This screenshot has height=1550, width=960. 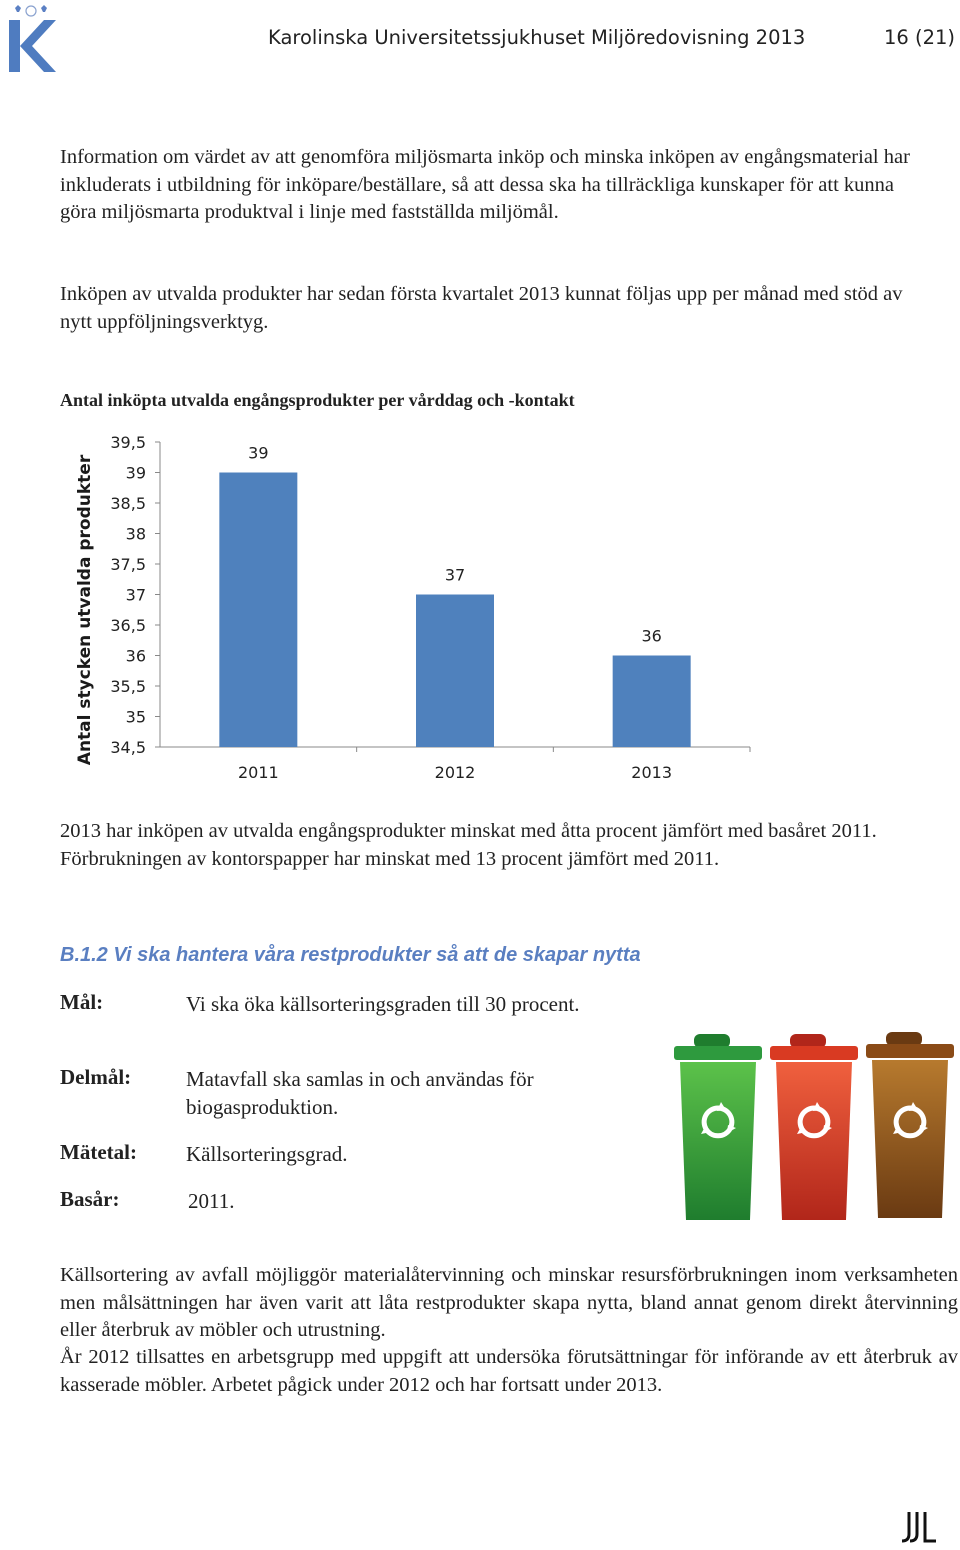 What do you see at coordinates (258, 609) in the screenshot?
I see `bar-2011` at bounding box center [258, 609].